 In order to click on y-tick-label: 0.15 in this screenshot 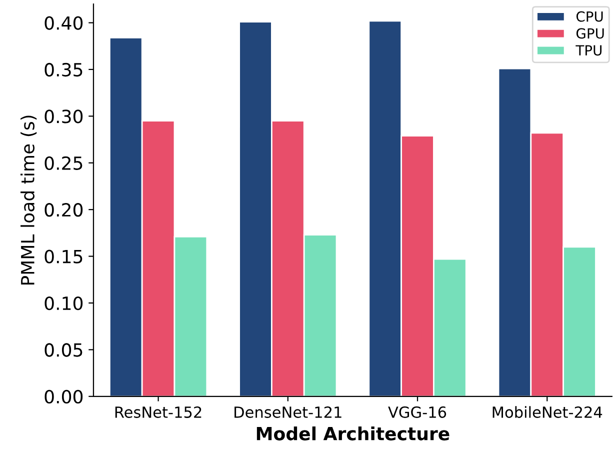, I will do `click(63, 257)`.